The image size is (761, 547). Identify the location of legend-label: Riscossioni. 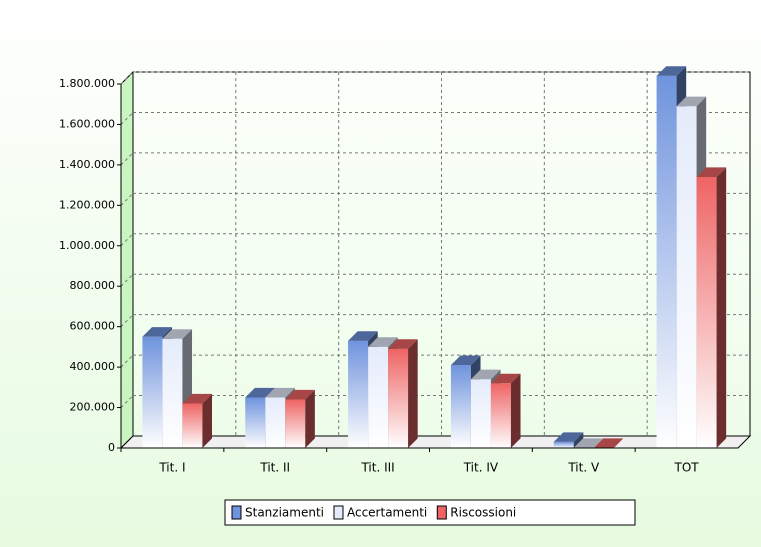
(483, 513).